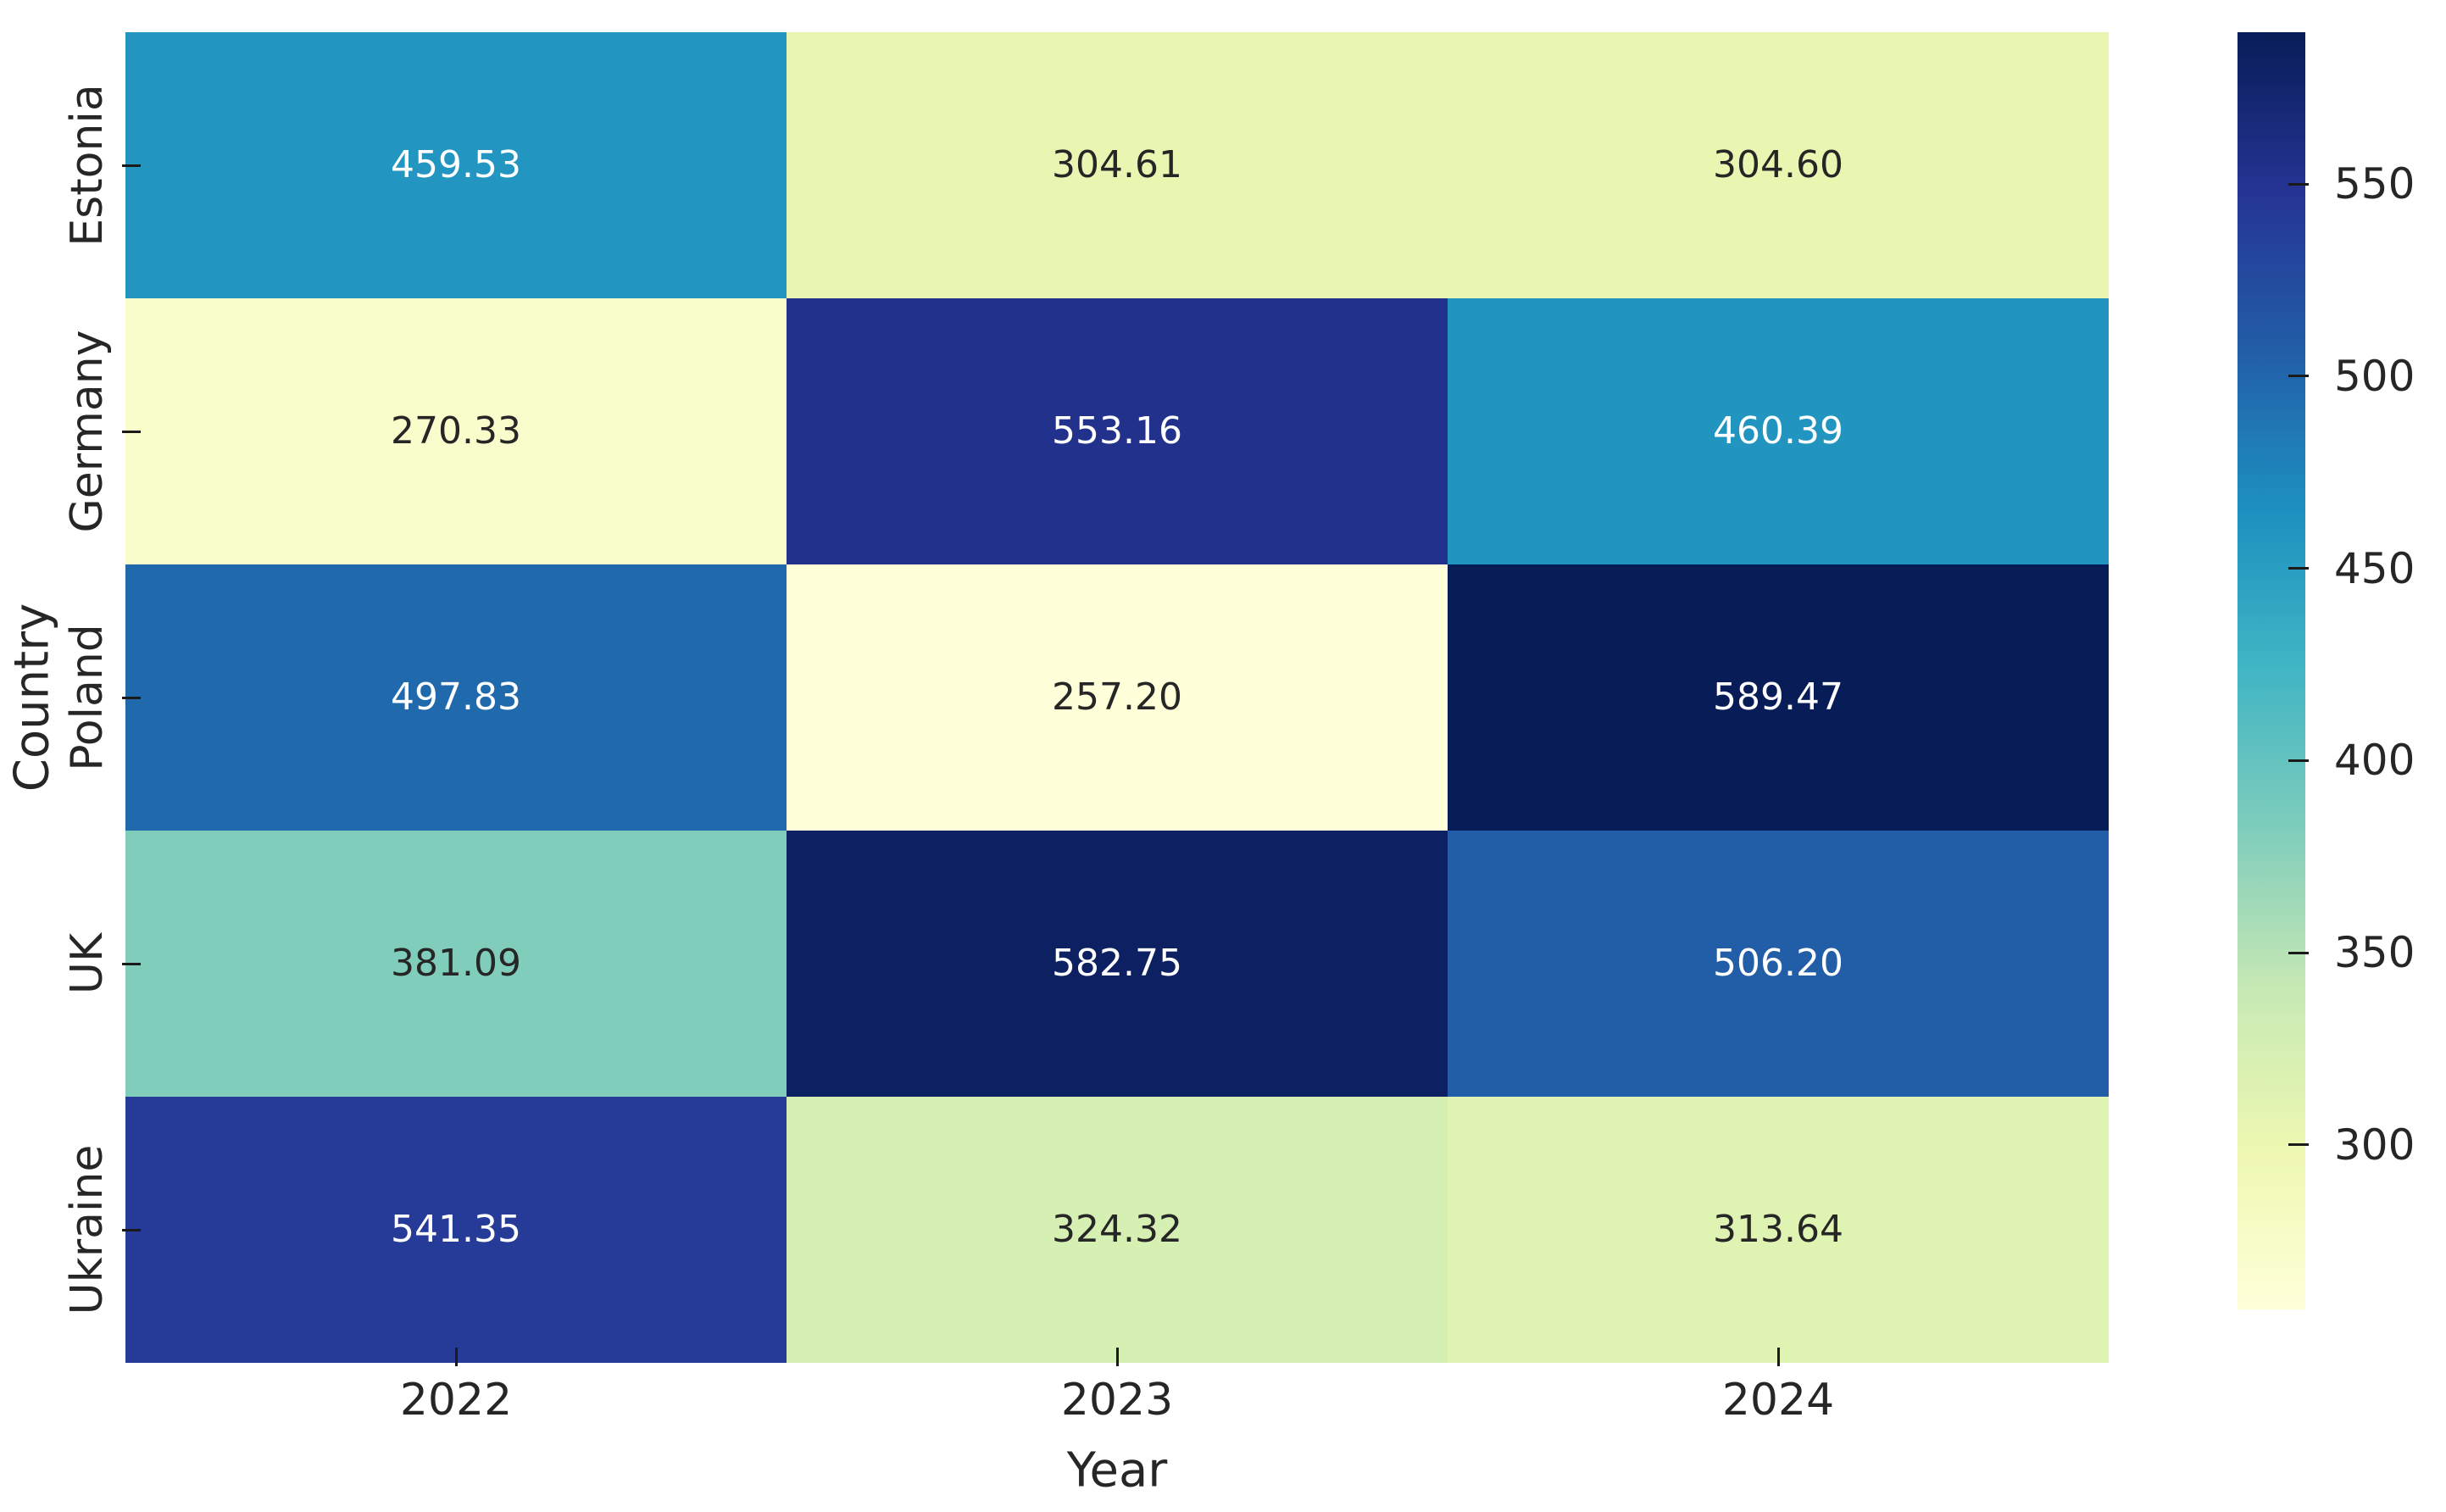 The height and width of the screenshot is (1512, 2446). I want to click on cell-annotation: 582.75, so click(1117, 963).